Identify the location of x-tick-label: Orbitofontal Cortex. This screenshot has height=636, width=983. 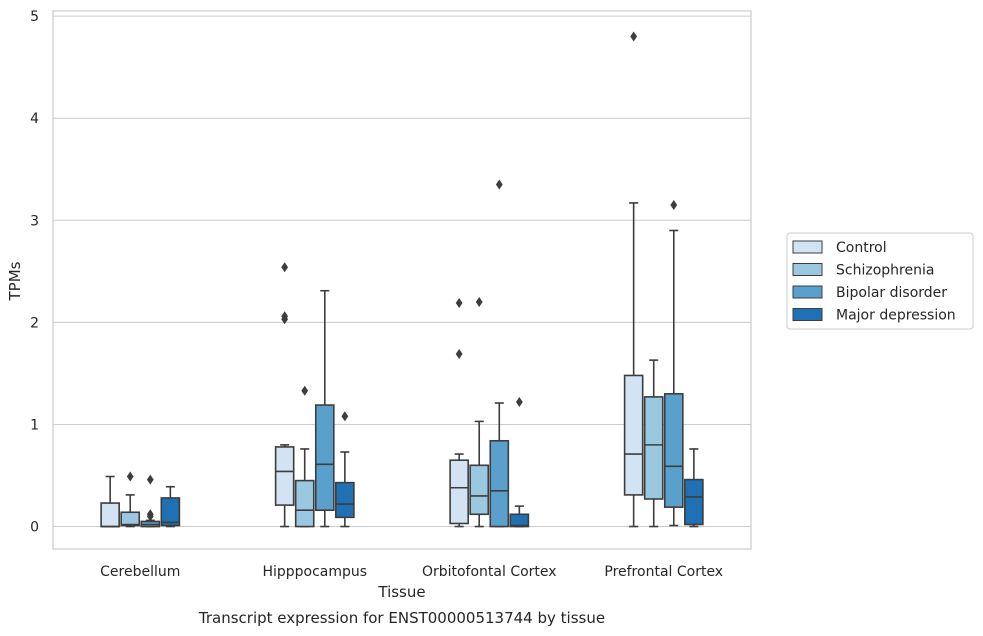
(489, 572).